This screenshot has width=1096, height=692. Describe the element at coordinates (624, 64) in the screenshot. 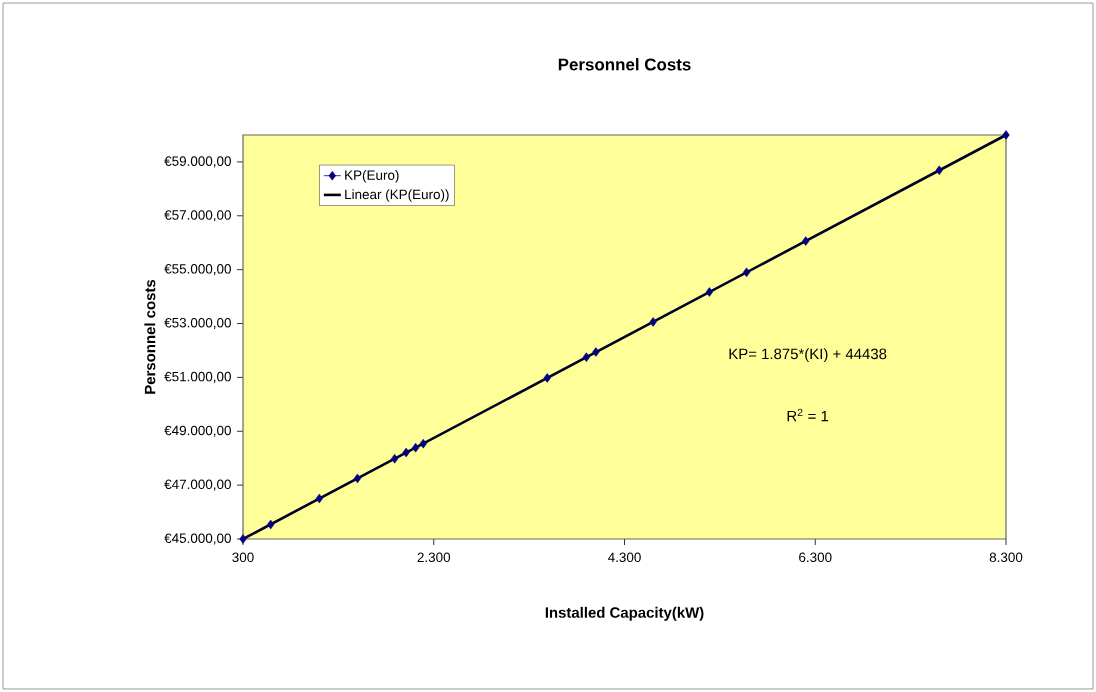

I see `chart-title: Personnel Costs` at that location.